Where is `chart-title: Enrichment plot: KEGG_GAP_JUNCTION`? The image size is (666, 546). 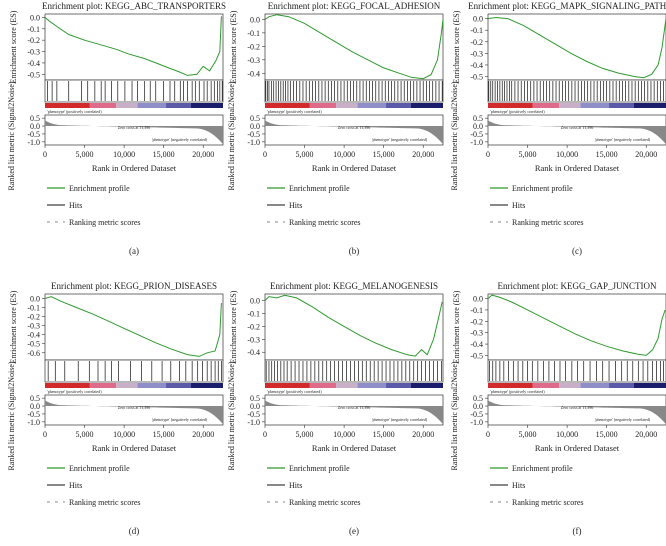 chart-title: Enrichment plot: KEGG_GAP_JUNCTION is located at coordinates (577, 286).